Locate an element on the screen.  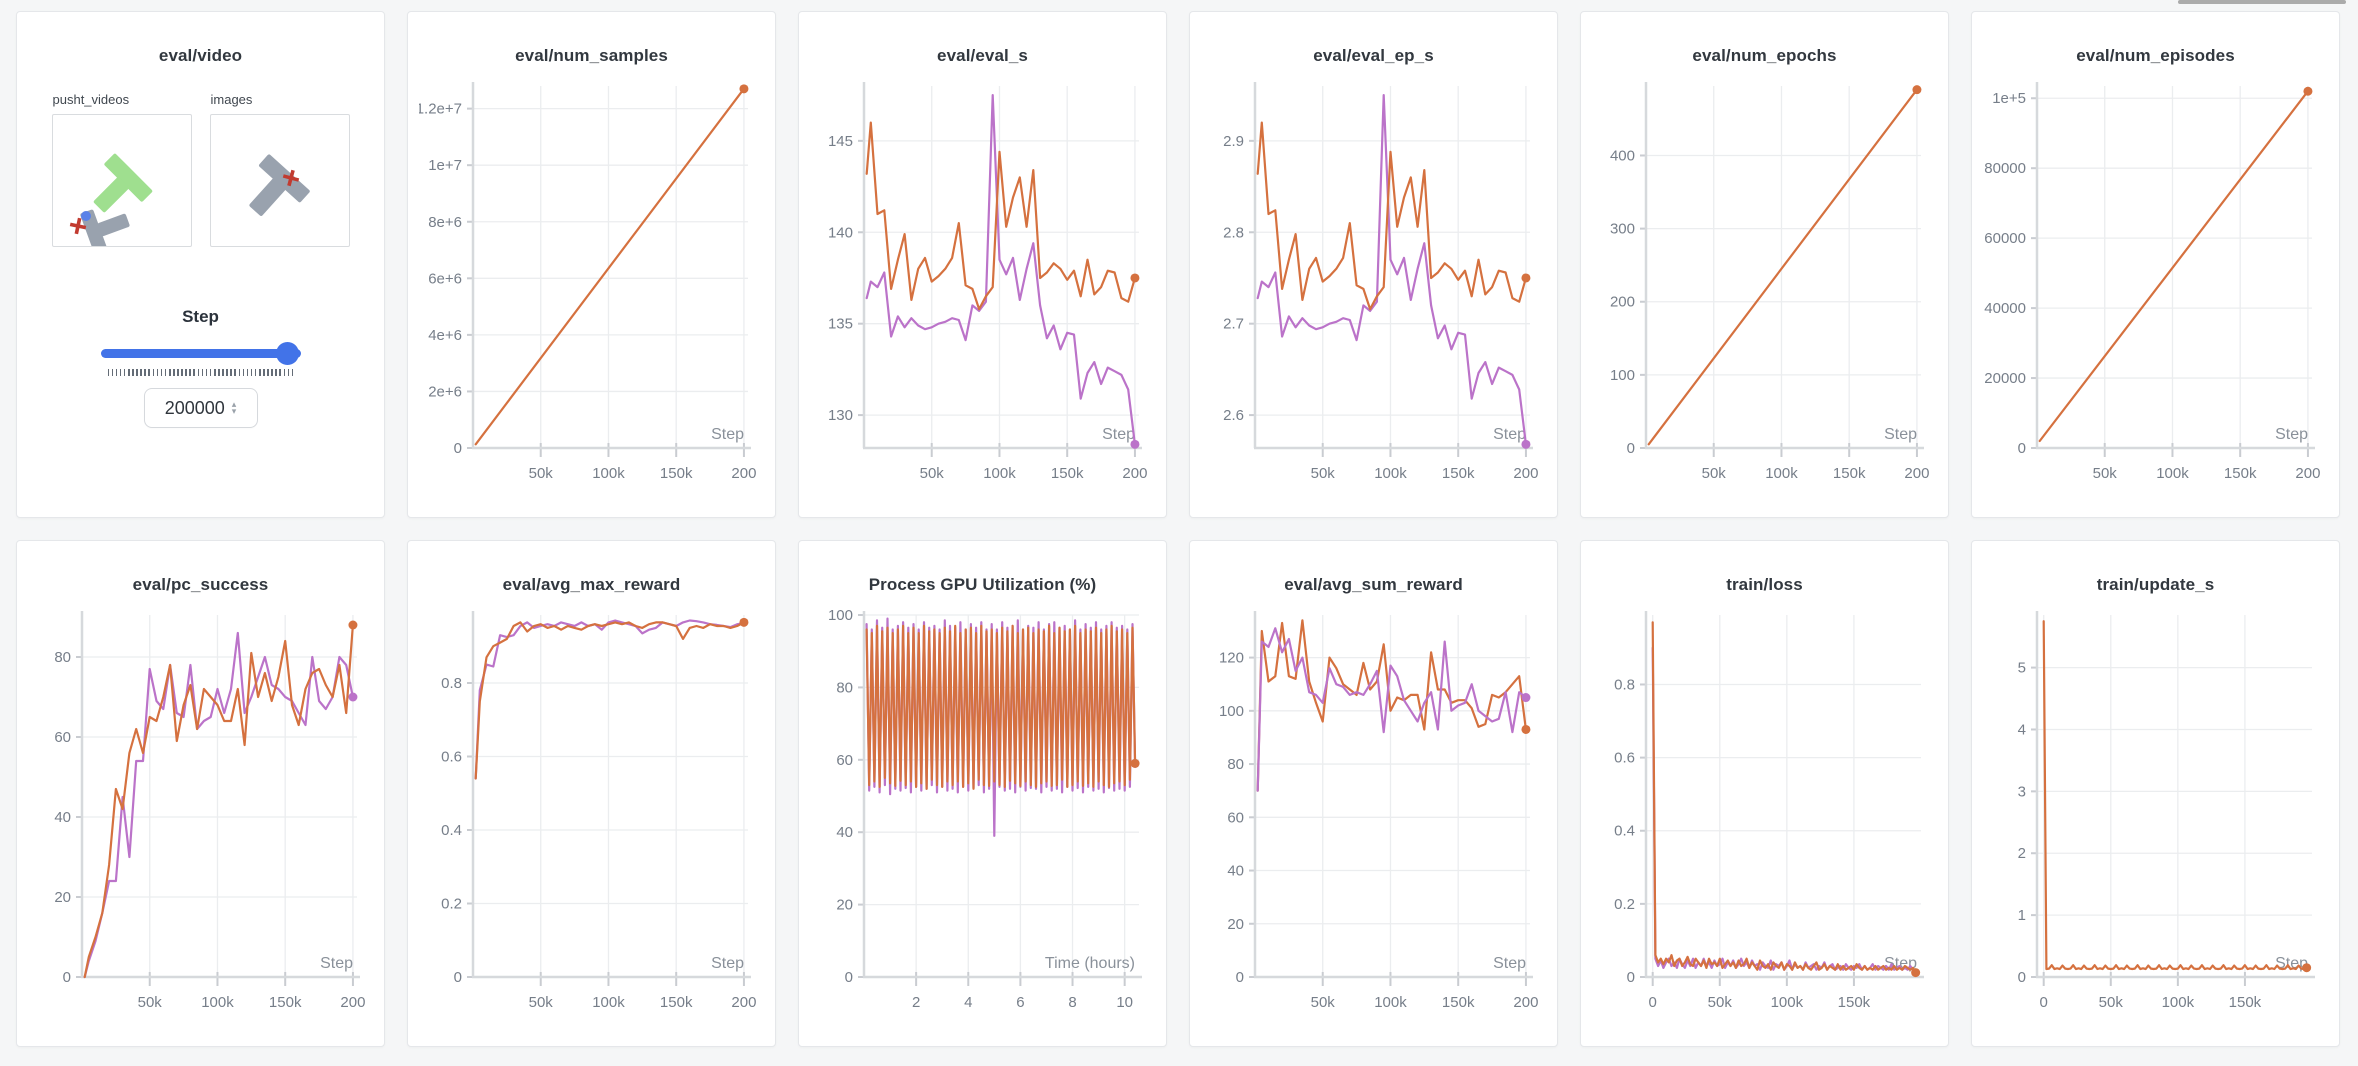
chart-eval-eval_ep_s: 2.6 2.7 2.8 2.9 50k 100k 150k 200 Step is located at coordinates (1373, 282).